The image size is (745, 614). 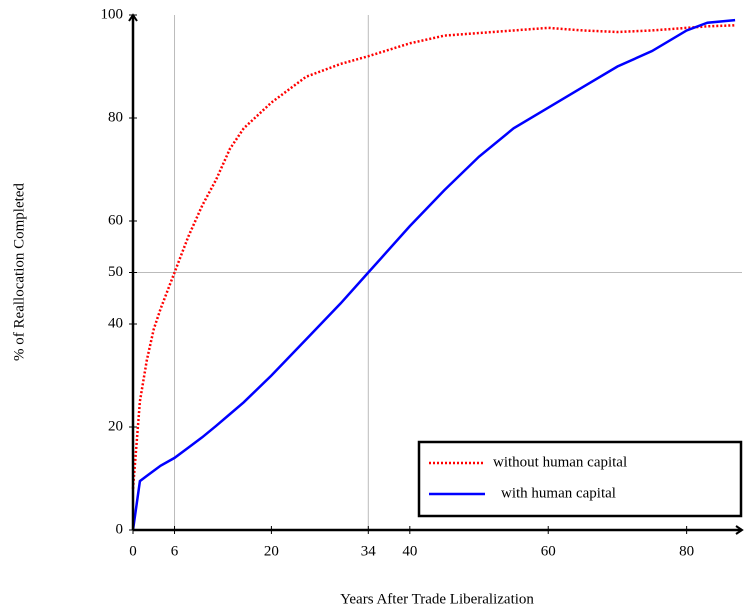 I want to click on y-tick-label: 60, so click(x=115, y=220).